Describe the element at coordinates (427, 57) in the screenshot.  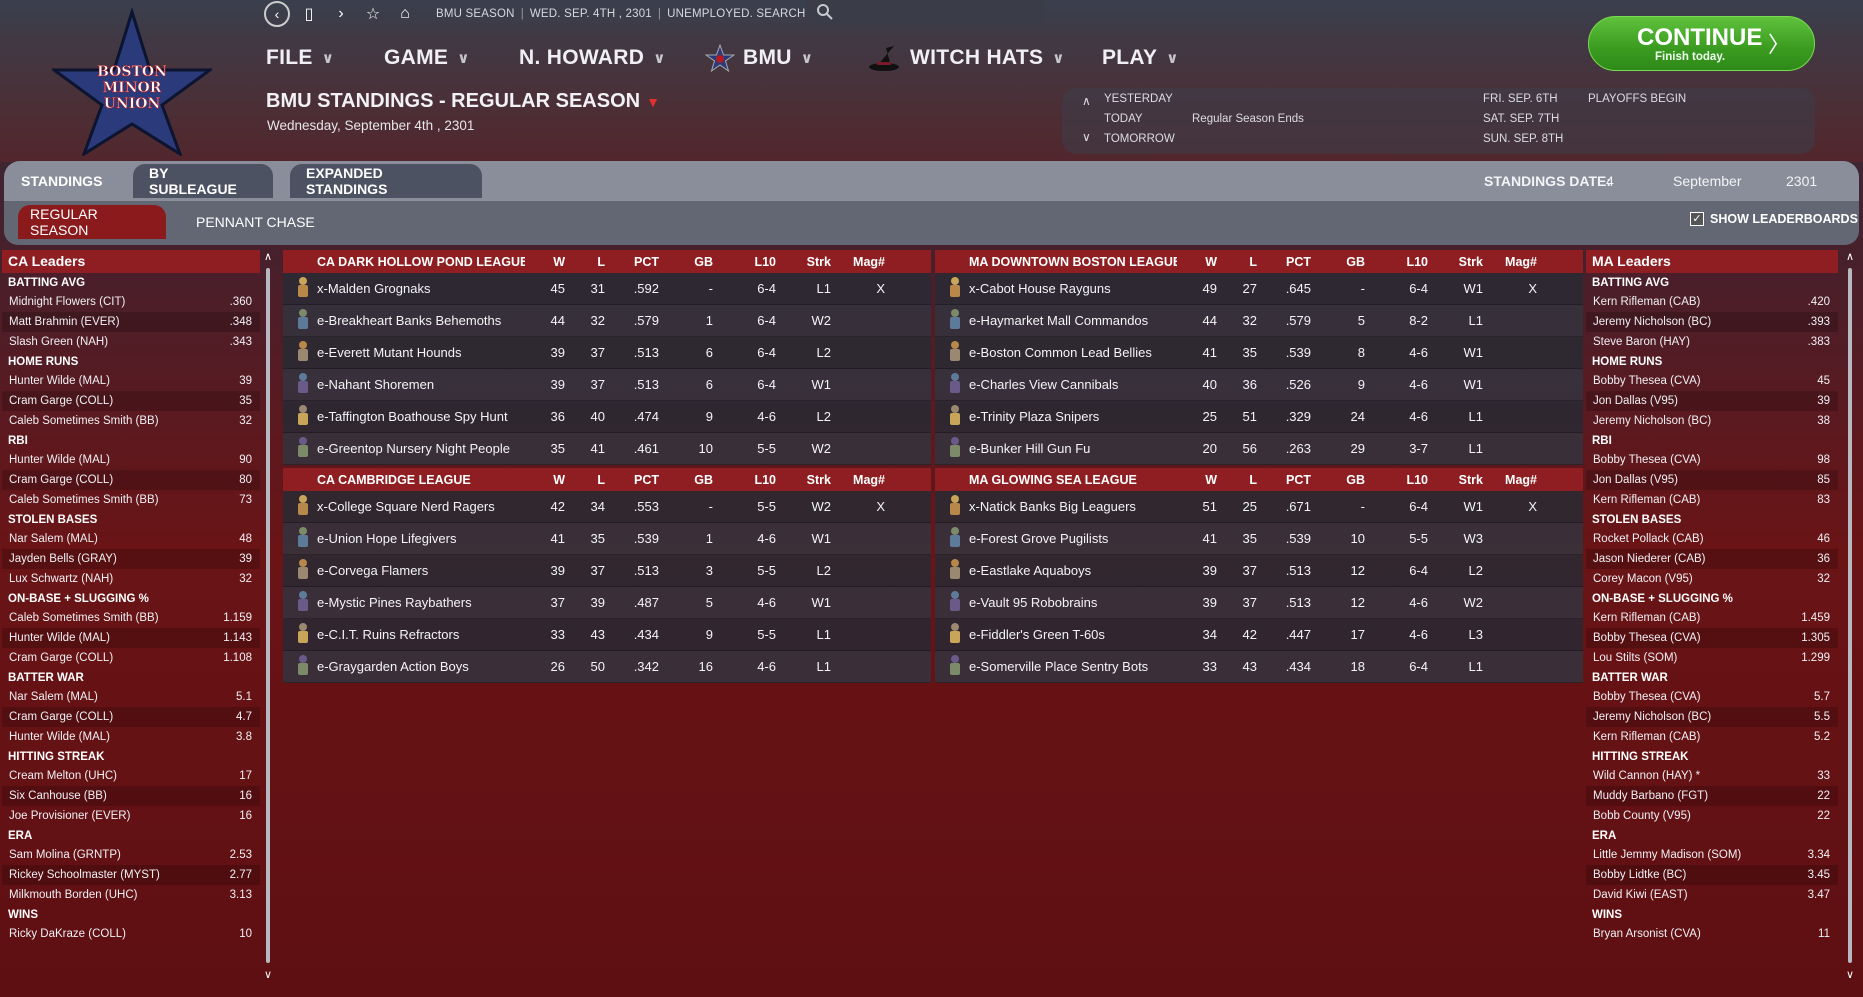
I see `menu-game: GAME ∨` at that location.